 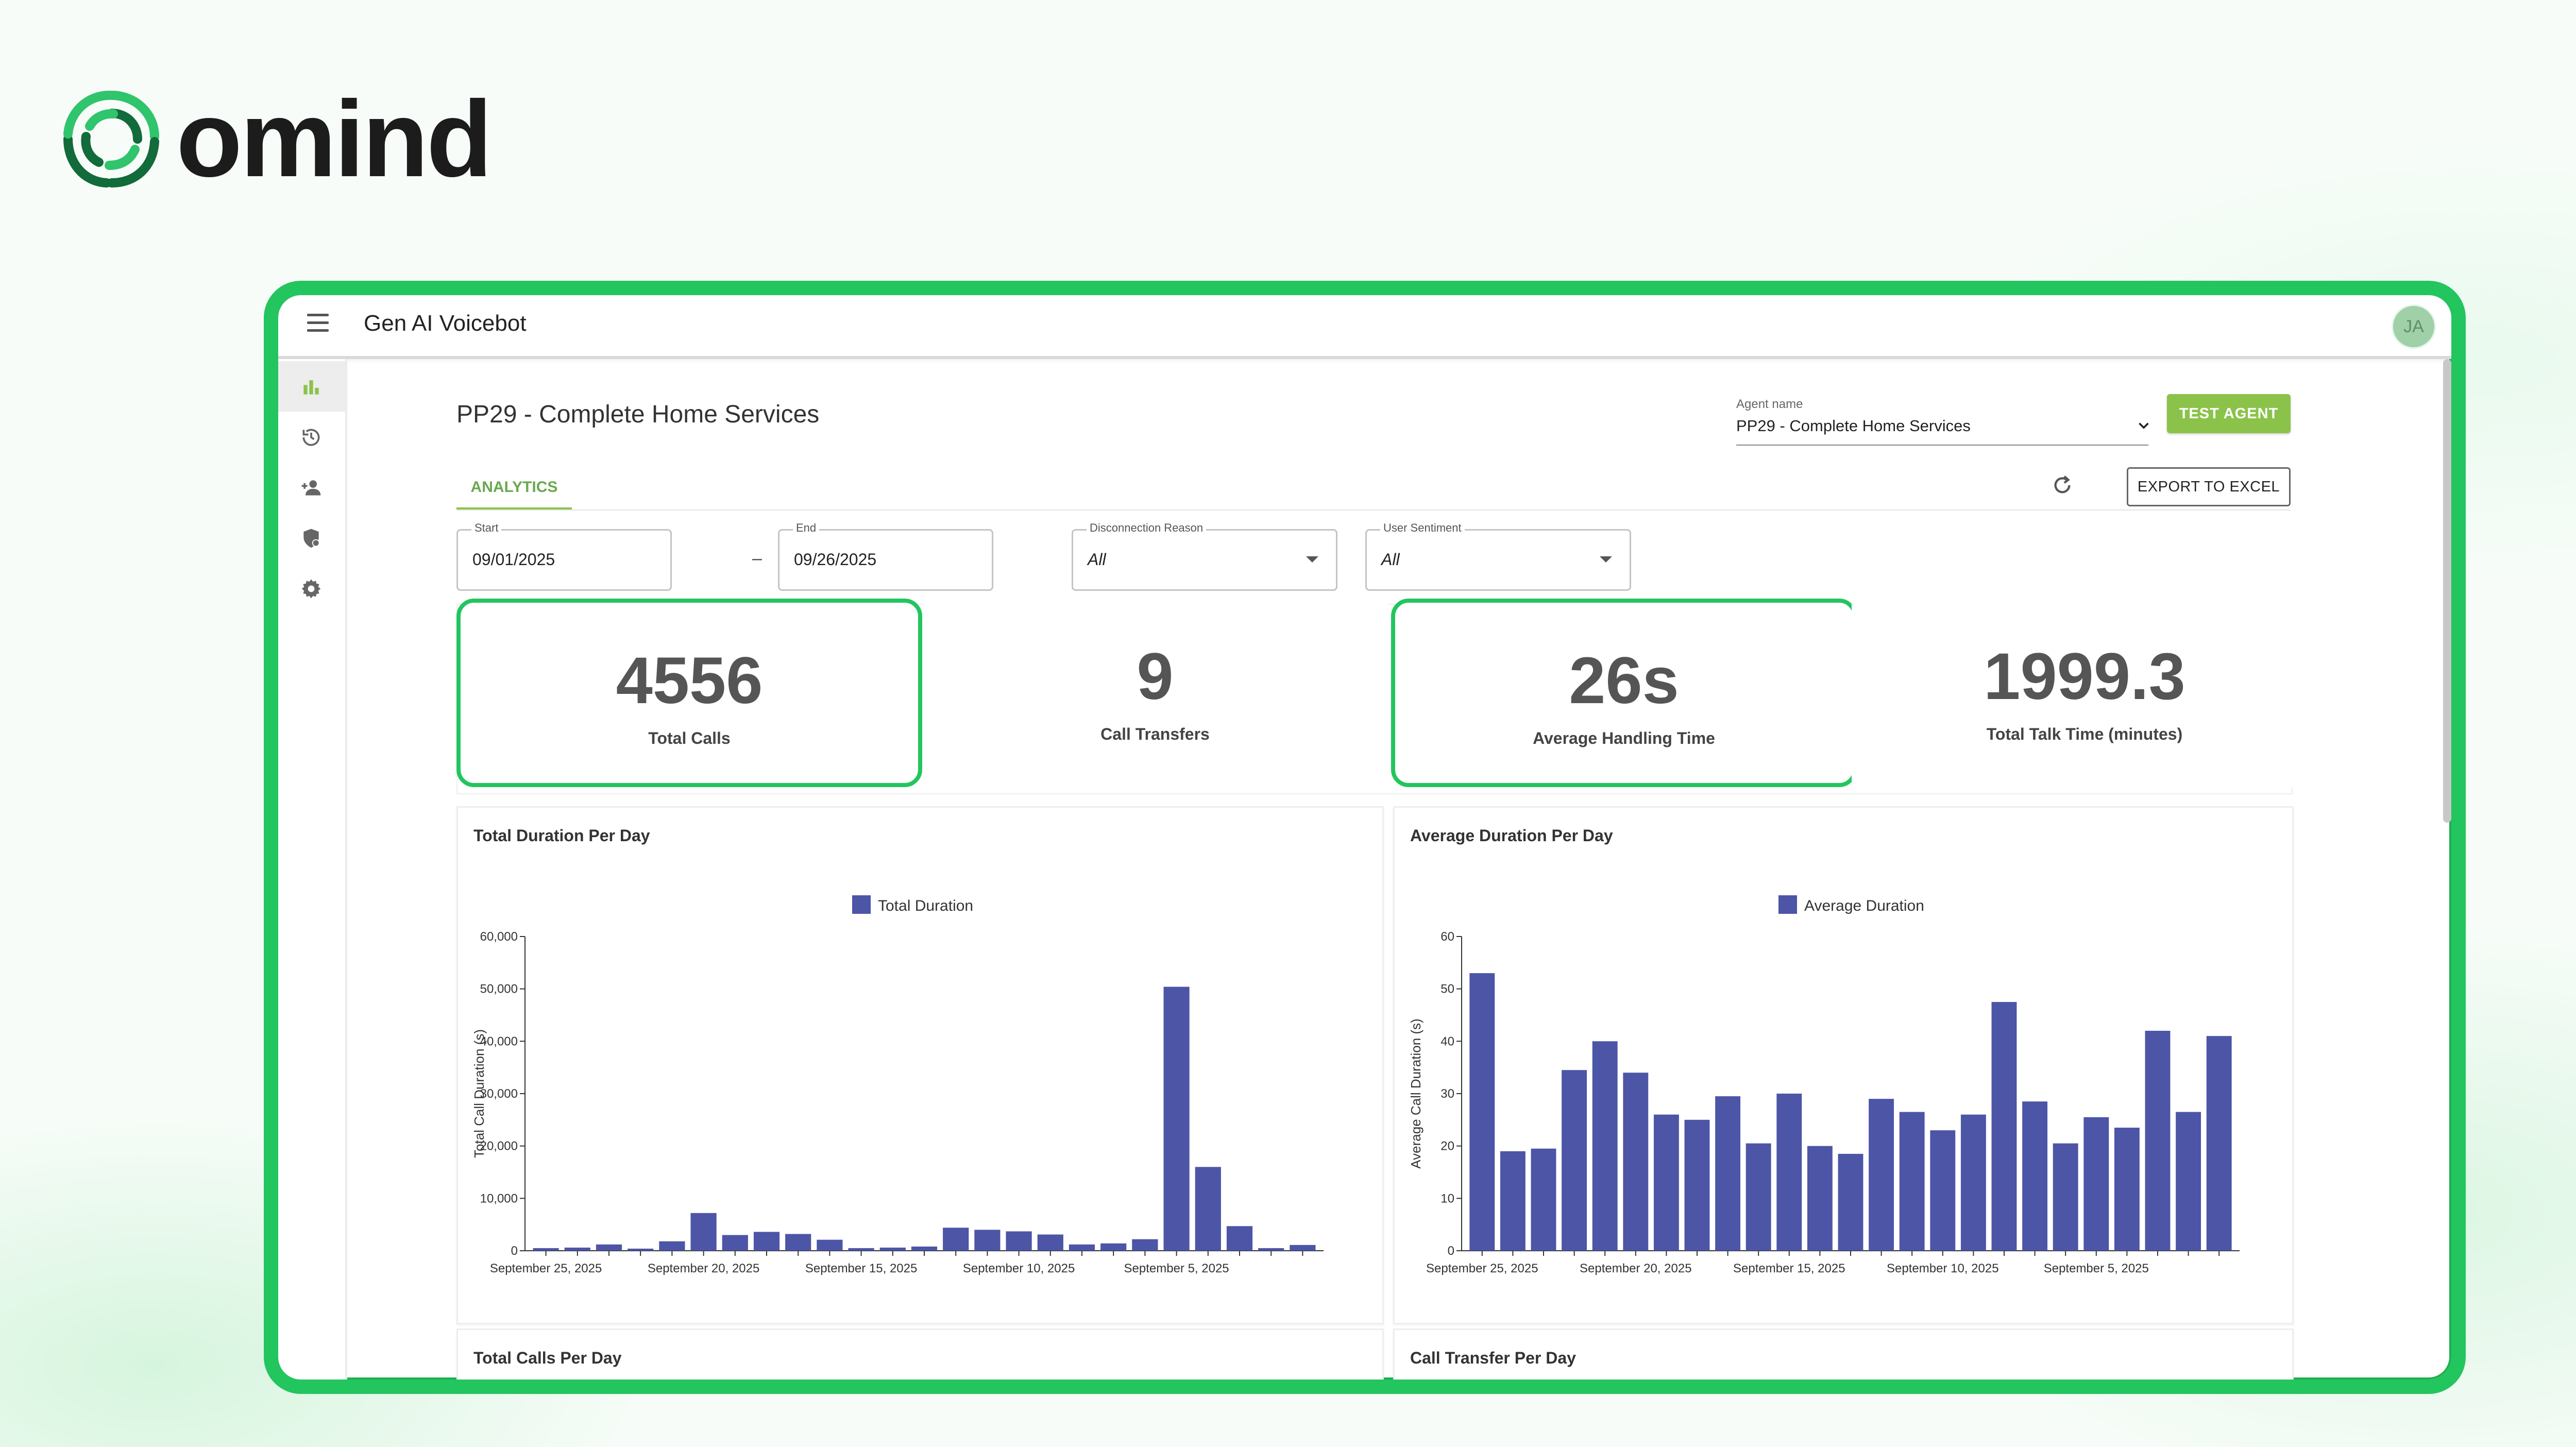 I want to click on omind-logo: omind, so click(x=275, y=139).